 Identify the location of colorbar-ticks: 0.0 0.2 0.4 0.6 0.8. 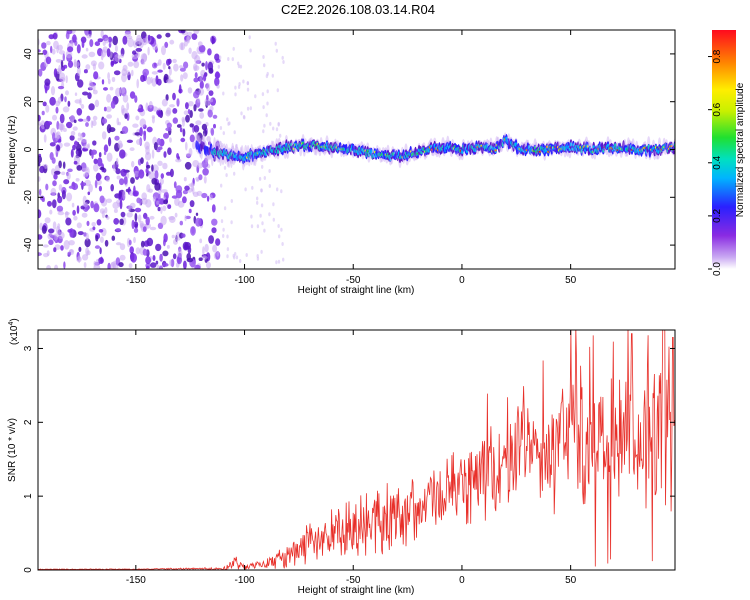
(715, 162).